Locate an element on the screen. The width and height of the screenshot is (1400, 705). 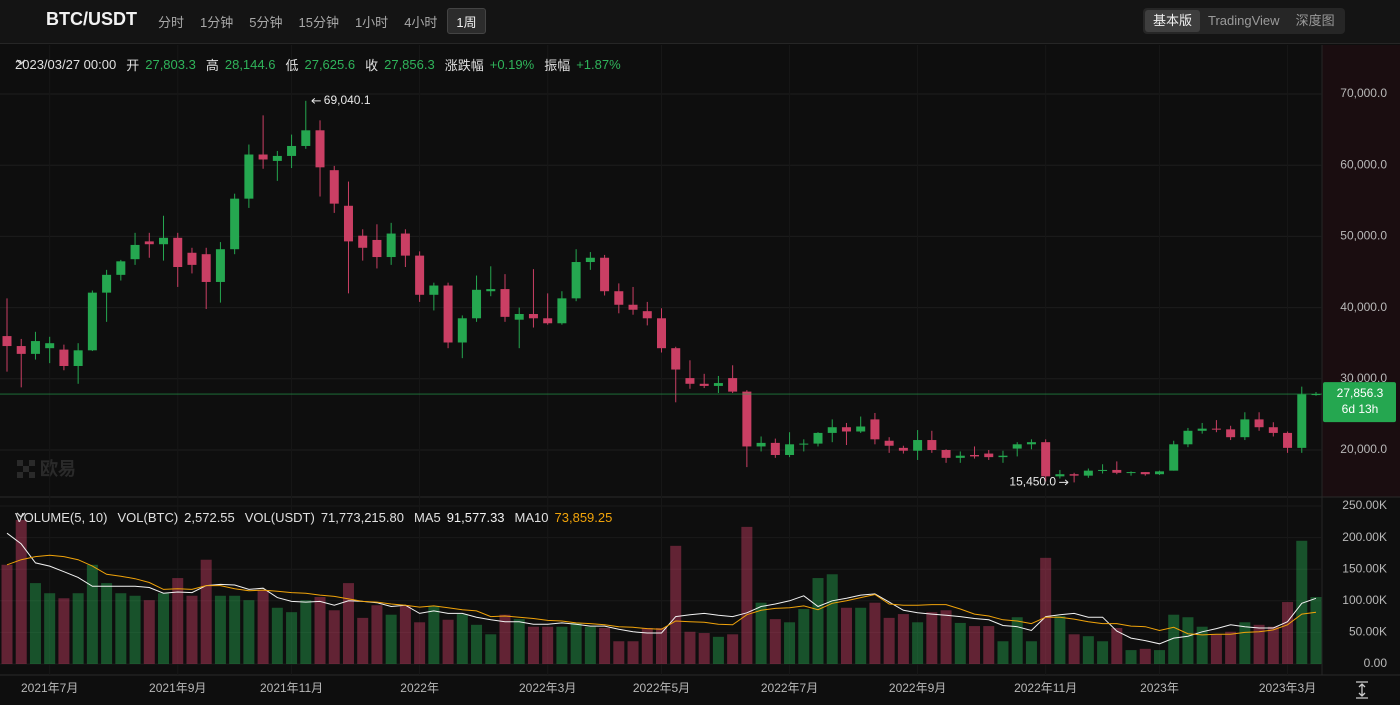
ma-legend-value: 91,577.33 is located at coordinates (475, 517).